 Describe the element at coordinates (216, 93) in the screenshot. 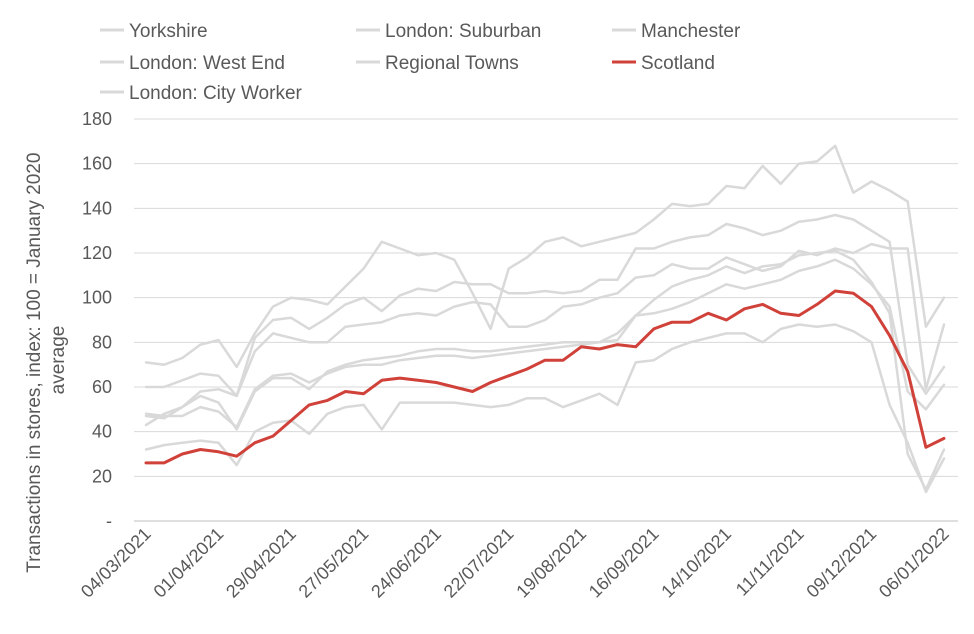

I see `legend-label: London: City Worker` at that location.